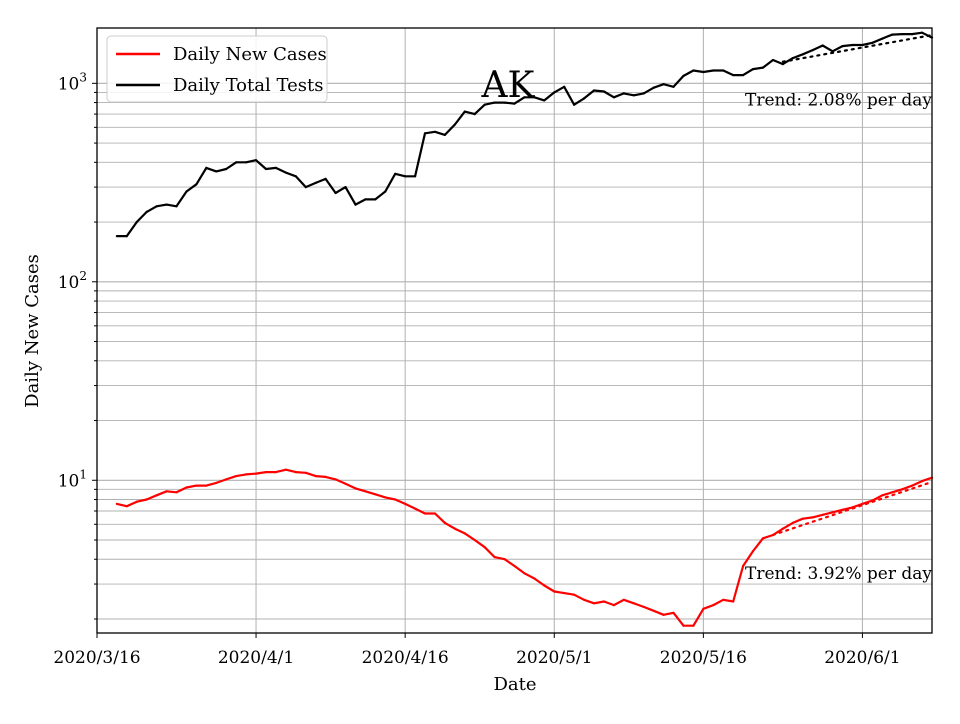  Describe the element at coordinates (248, 85) in the screenshot. I see `legend-label-daily-total-tests: Daily Total Tests` at that location.